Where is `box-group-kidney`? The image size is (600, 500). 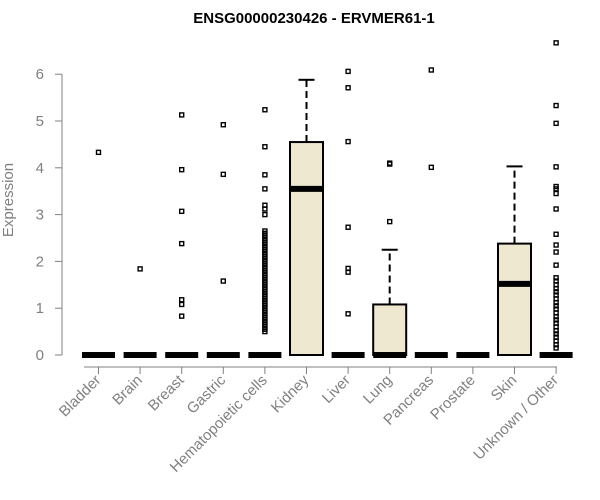 box-group-kidney is located at coordinates (306, 217).